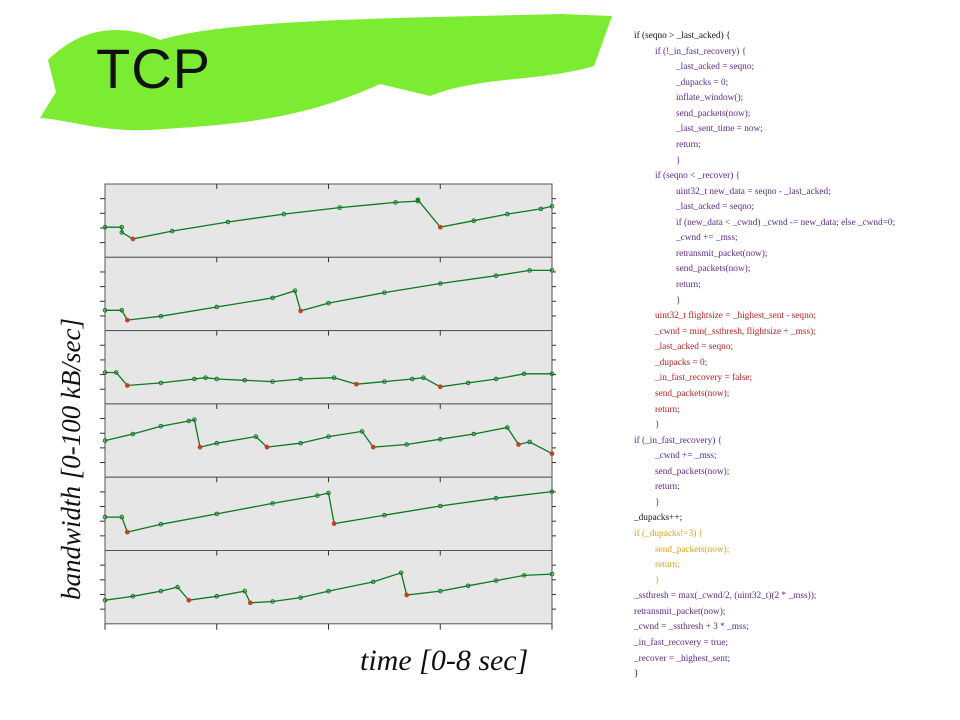  I want to click on code-line: _in_fast_recovery = false;, so click(704, 378).